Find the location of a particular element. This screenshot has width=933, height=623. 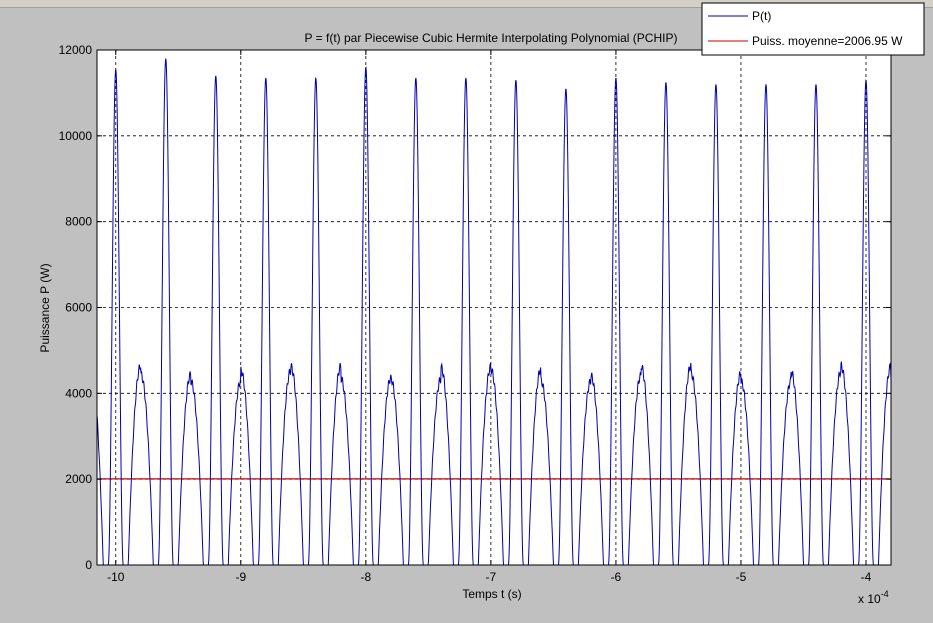

x-multiplier-exponent: -4 is located at coordinates (885, 594).